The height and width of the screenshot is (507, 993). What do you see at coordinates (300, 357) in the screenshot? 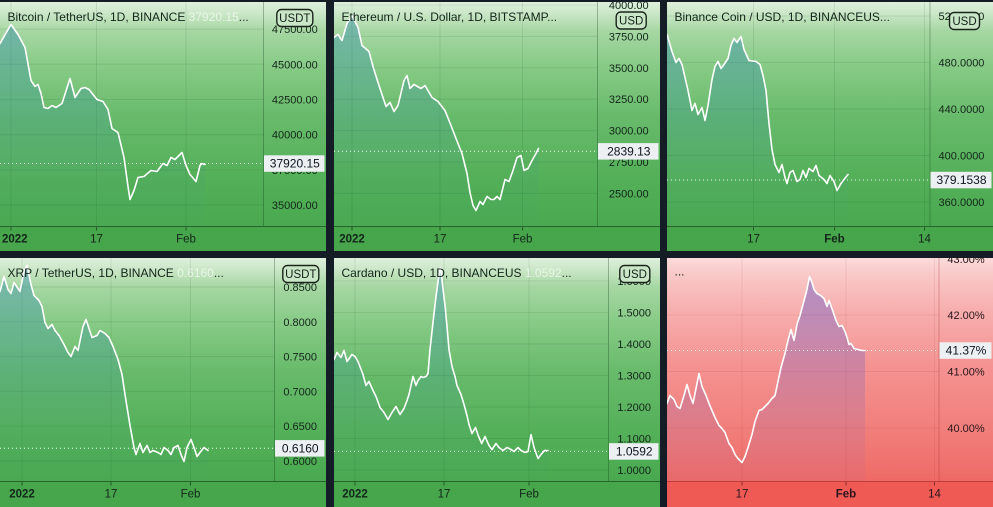
I see `svg-text: 0.7500` at bounding box center [300, 357].